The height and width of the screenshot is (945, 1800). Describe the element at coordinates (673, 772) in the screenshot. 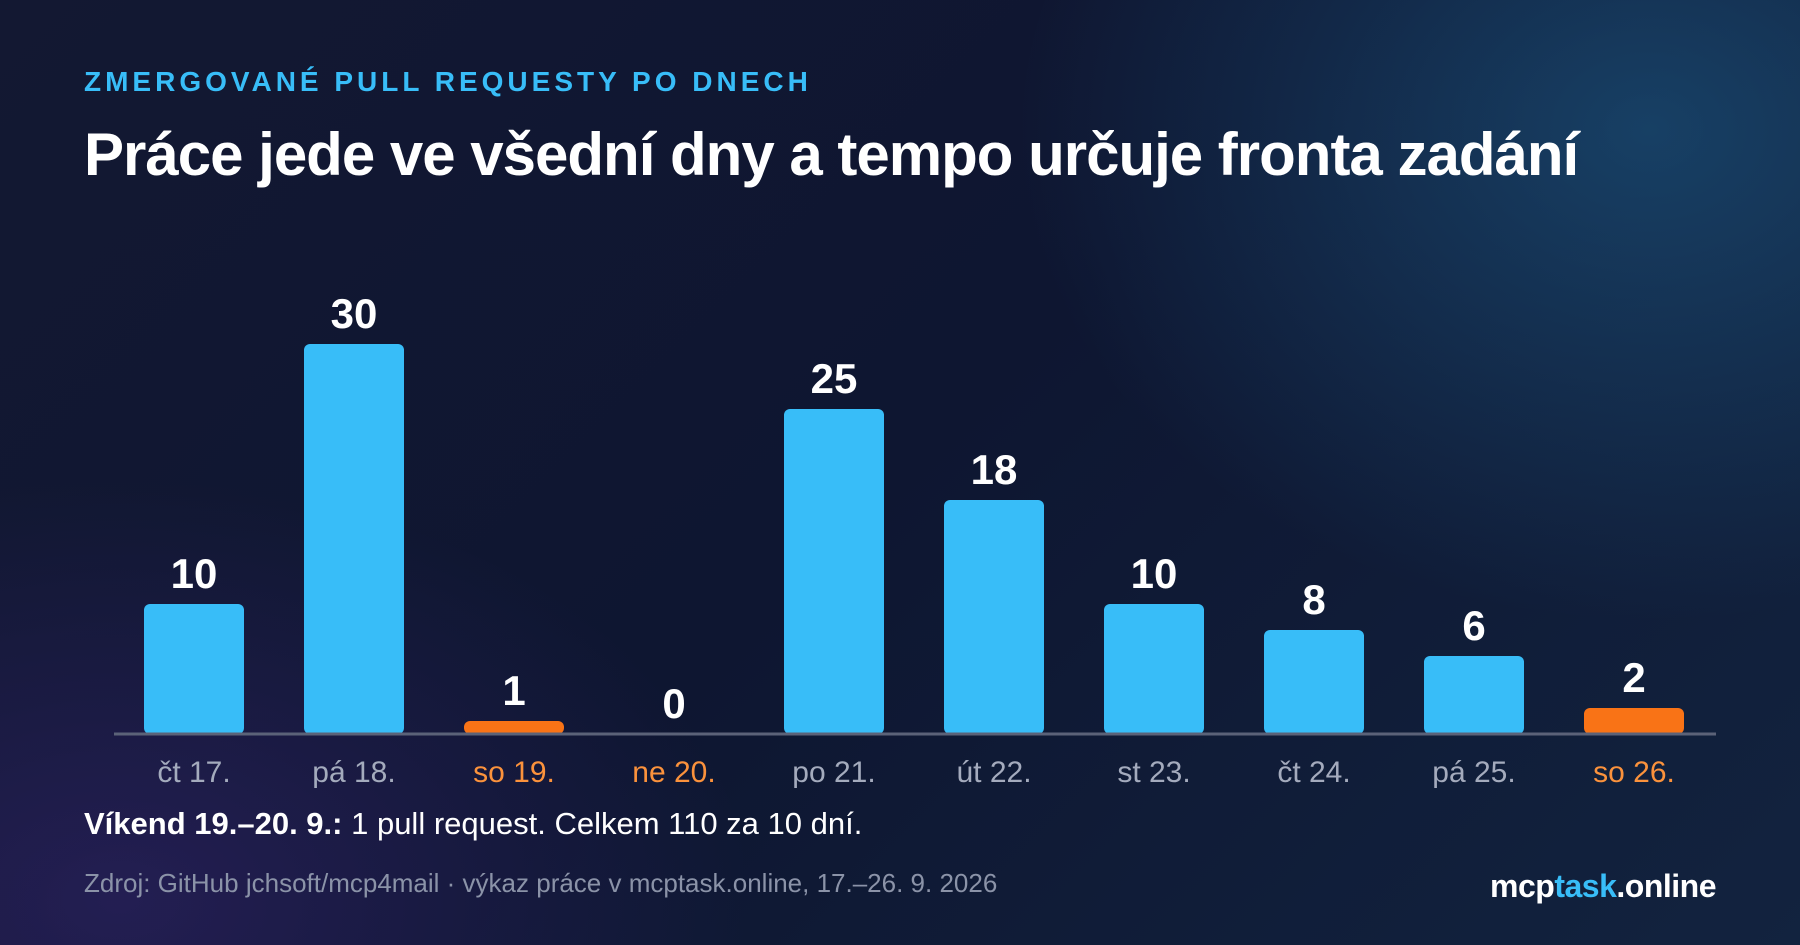

I see `x-tick-label-4: ne 20.` at that location.